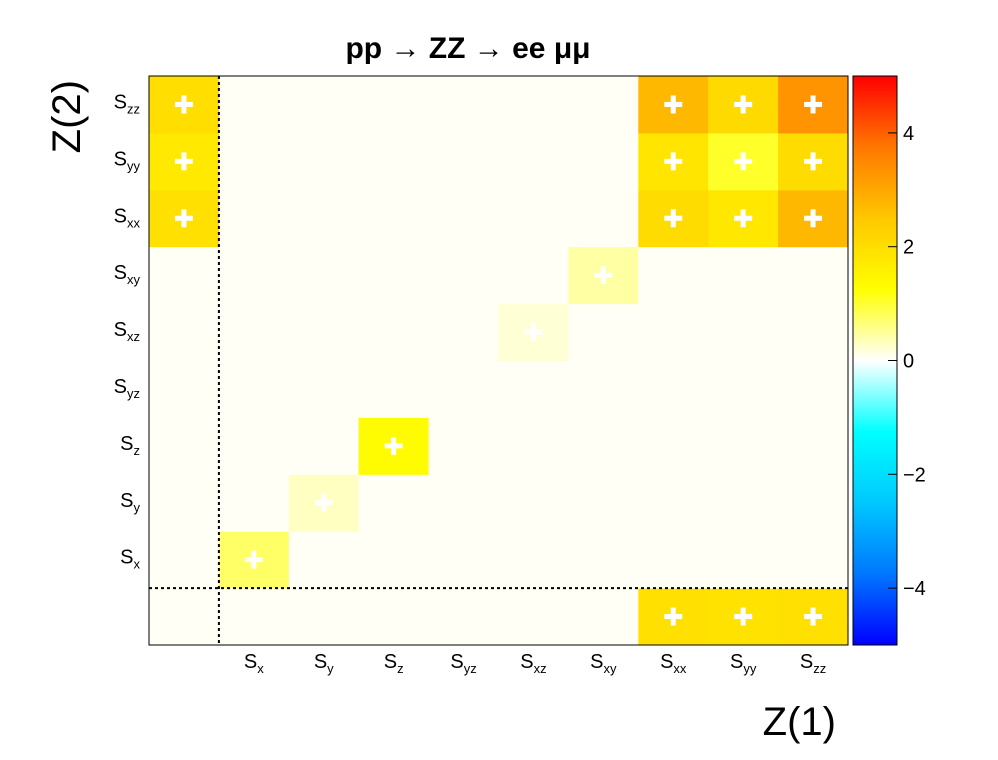 The width and height of the screenshot is (998, 760). Describe the element at coordinates (67, 116) in the screenshot. I see `y-axis-label: Z(2)` at that location.